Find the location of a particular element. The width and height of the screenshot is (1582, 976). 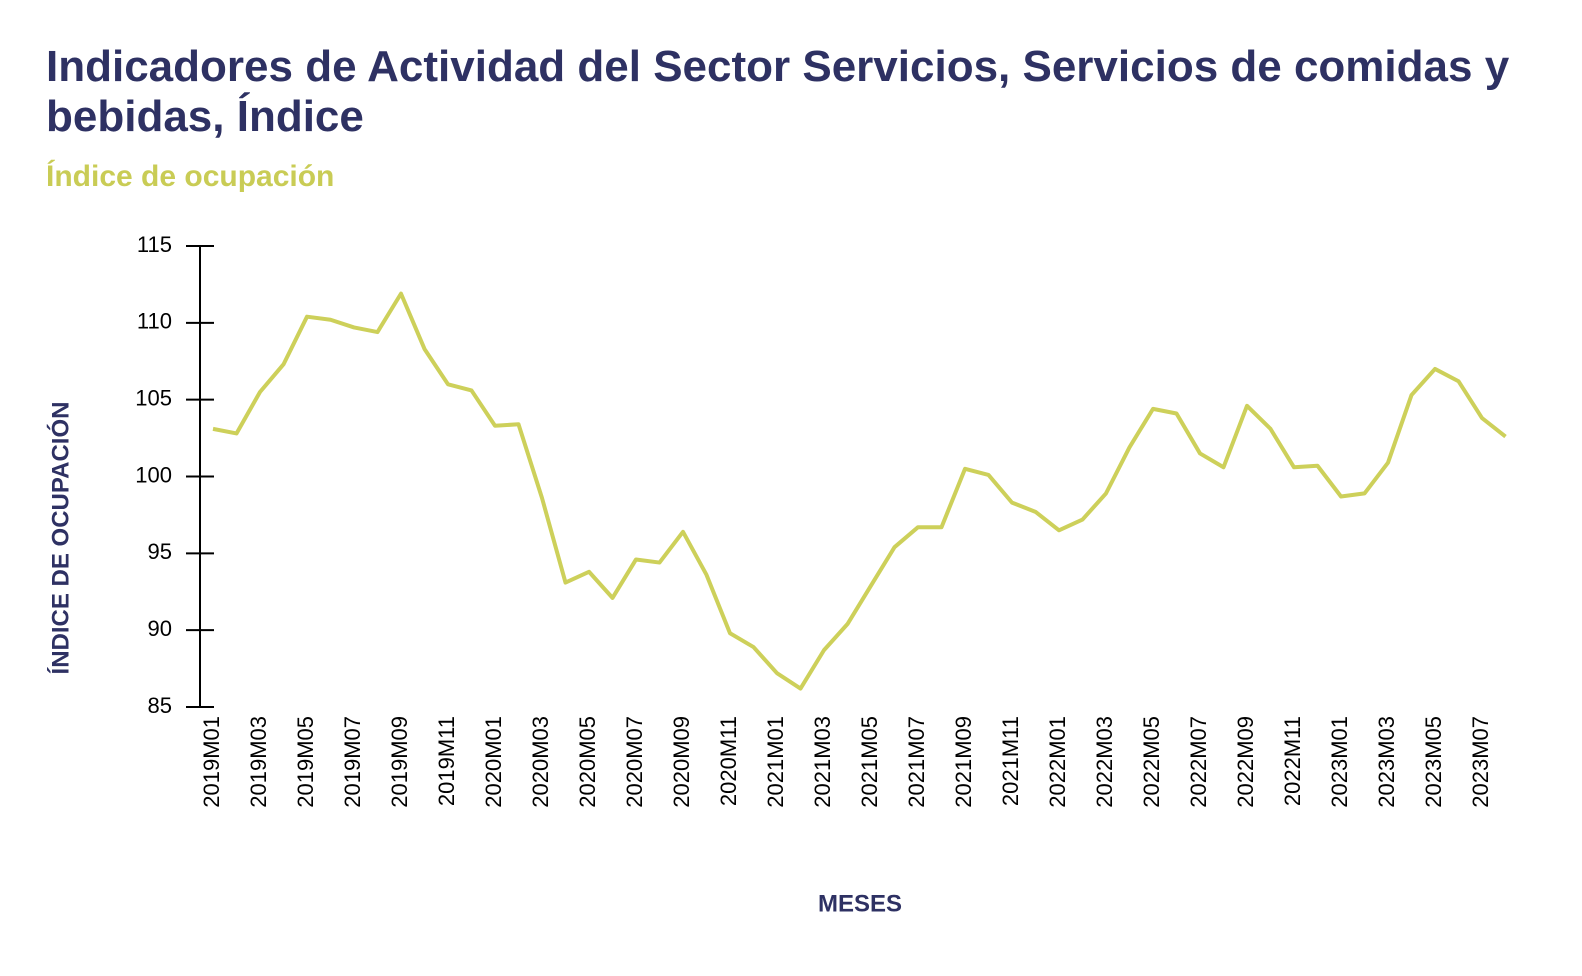

chart-subtitle: Índice de ocupación is located at coordinates (190, 176).